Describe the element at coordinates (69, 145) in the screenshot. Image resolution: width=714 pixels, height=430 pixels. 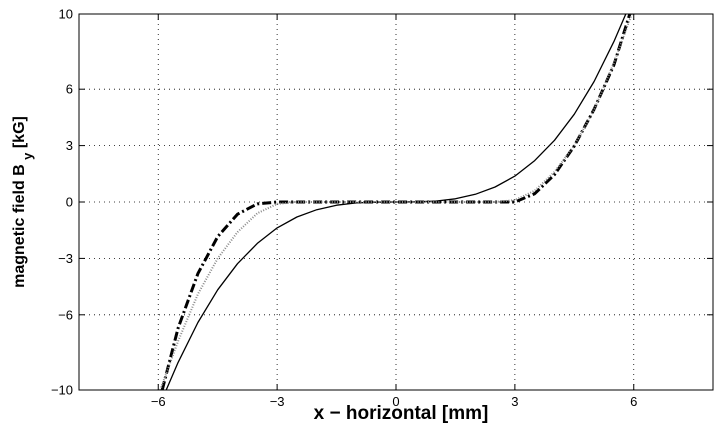
I see `y-tick-label: 3` at that location.